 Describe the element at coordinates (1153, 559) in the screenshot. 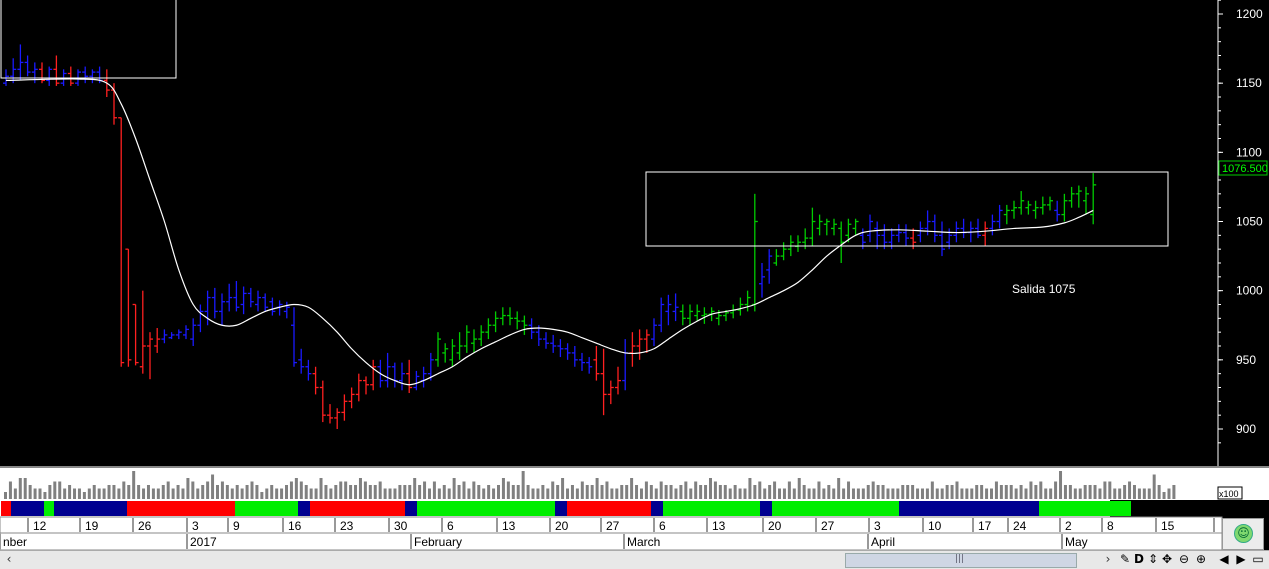

I see `vertical-move-icon: ⇕` at that location.